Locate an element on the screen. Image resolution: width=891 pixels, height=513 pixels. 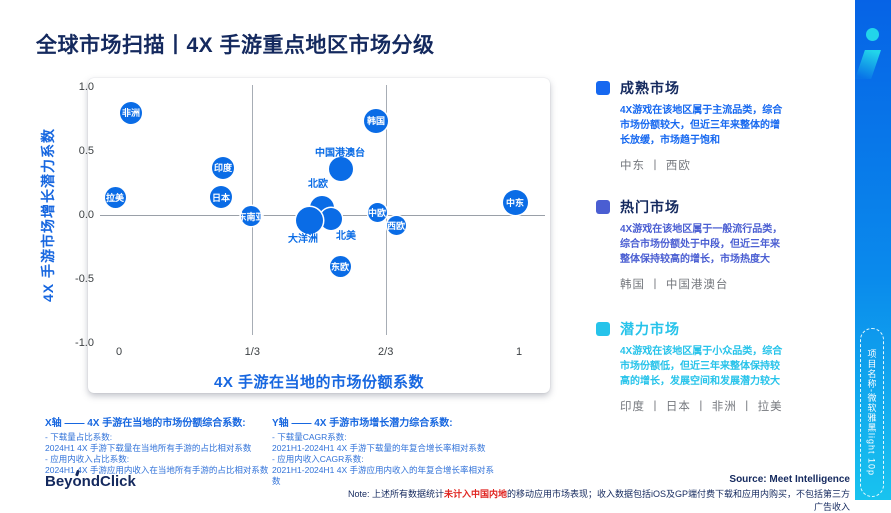
bubble-印度: 印度 is located at coordinates (223, 167).